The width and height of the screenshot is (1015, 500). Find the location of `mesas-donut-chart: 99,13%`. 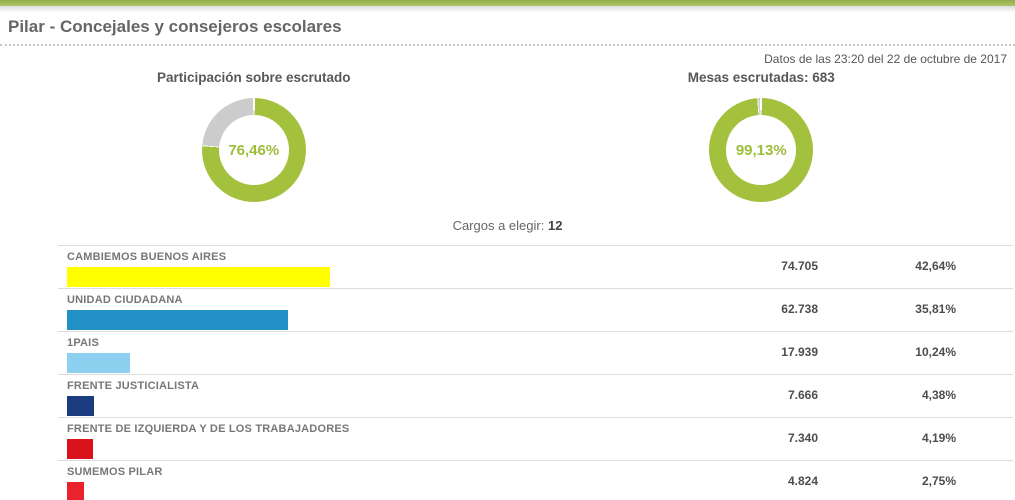

mesas-donut-chart: 99,13% is located at coordinates (761, 150).